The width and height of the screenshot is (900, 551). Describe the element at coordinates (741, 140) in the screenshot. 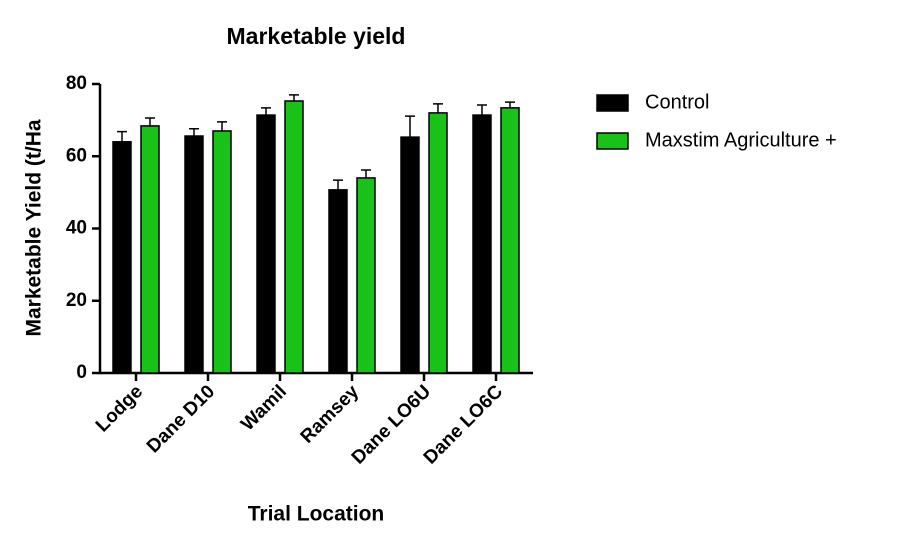

I see `legend-label: Maxstim Agriculture +` at that location.